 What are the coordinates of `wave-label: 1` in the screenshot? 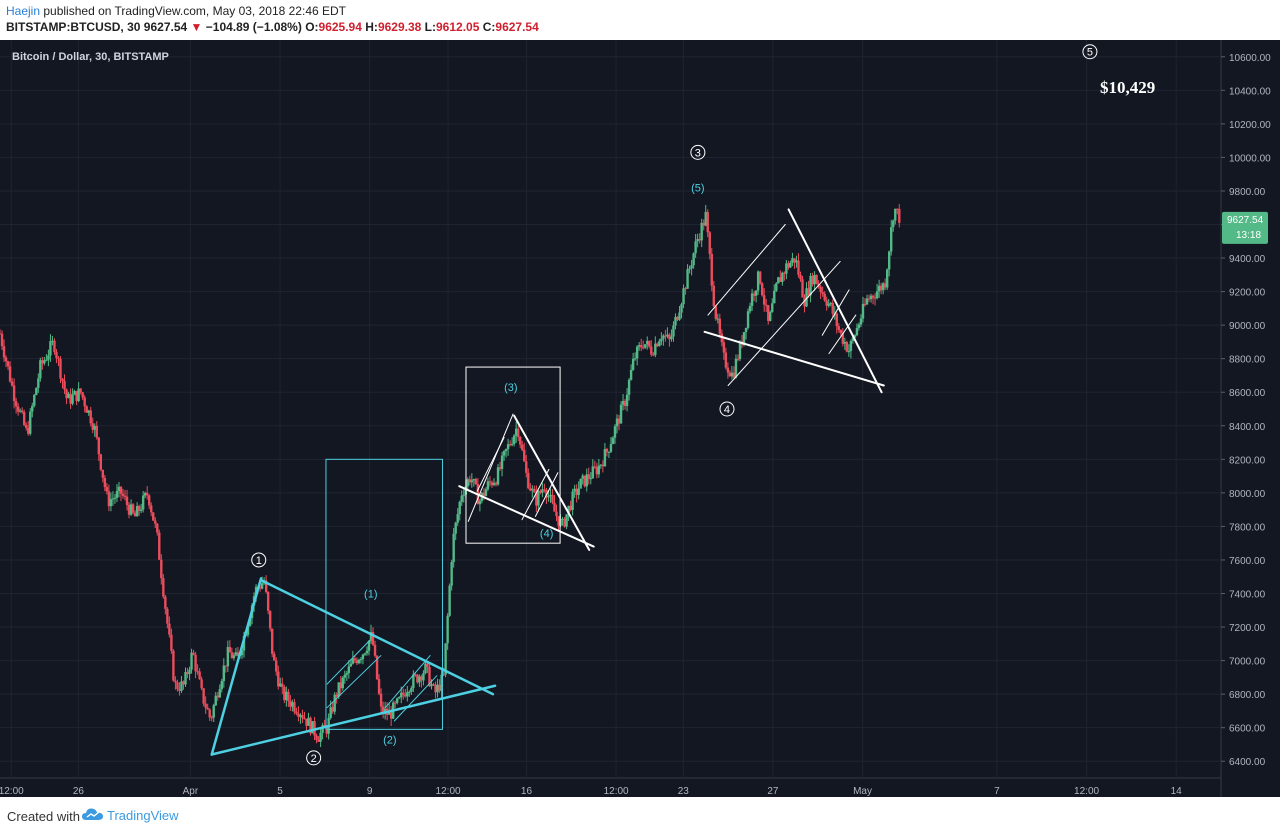 It's located at (259, 561).